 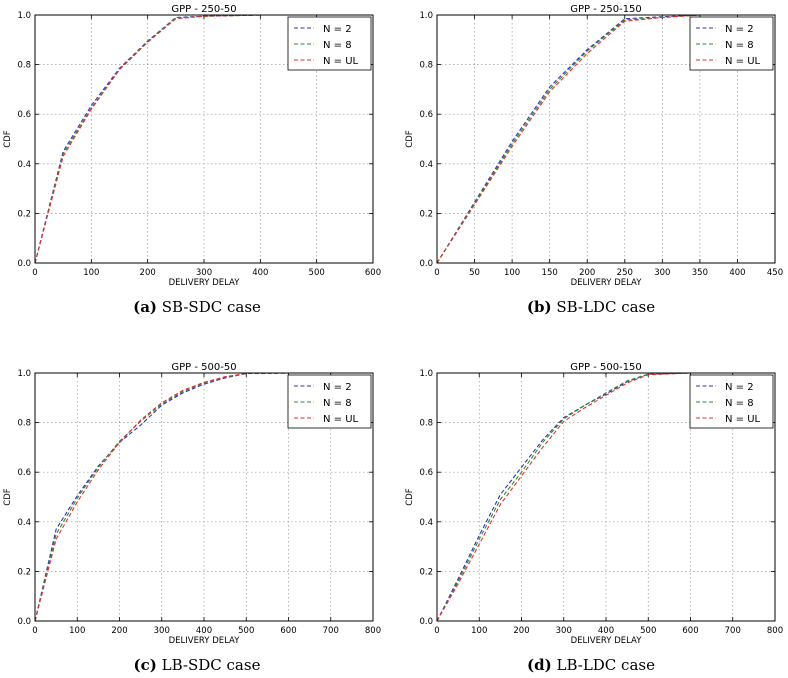 I want to click on caption-a-letter: (a), so click(x=145, y=307).